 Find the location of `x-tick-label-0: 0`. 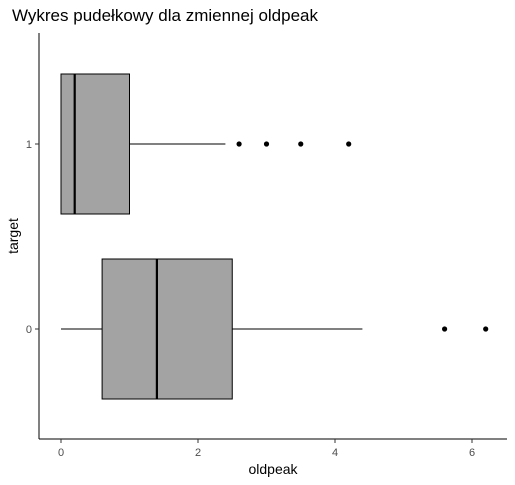

x-tick-label-0: 0 is located at coordinates (61, 453).